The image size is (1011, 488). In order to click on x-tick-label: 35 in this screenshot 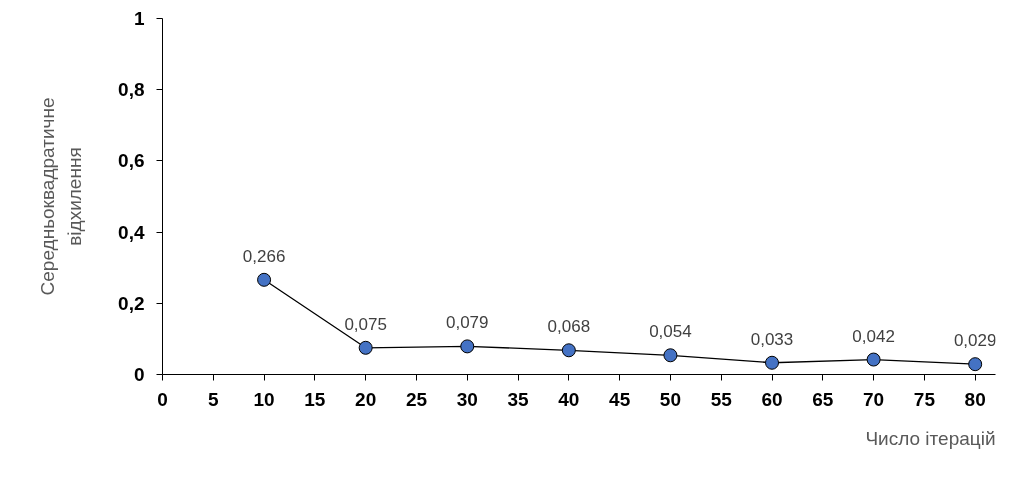, I will do `click(518, 399)`.